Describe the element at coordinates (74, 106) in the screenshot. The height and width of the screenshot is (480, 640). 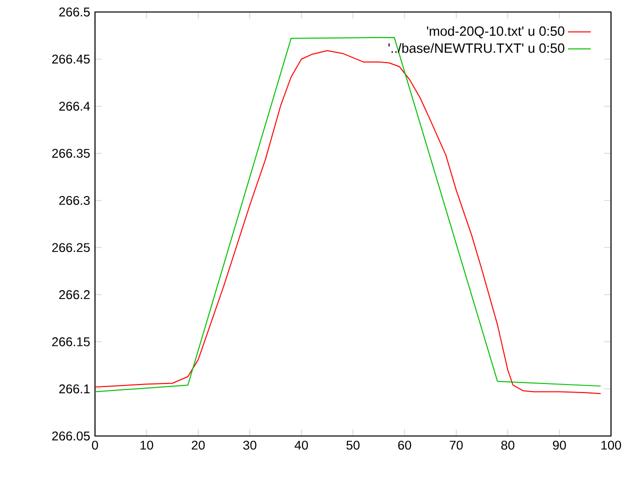
I see `y-tick-label: 266.4` at that location.